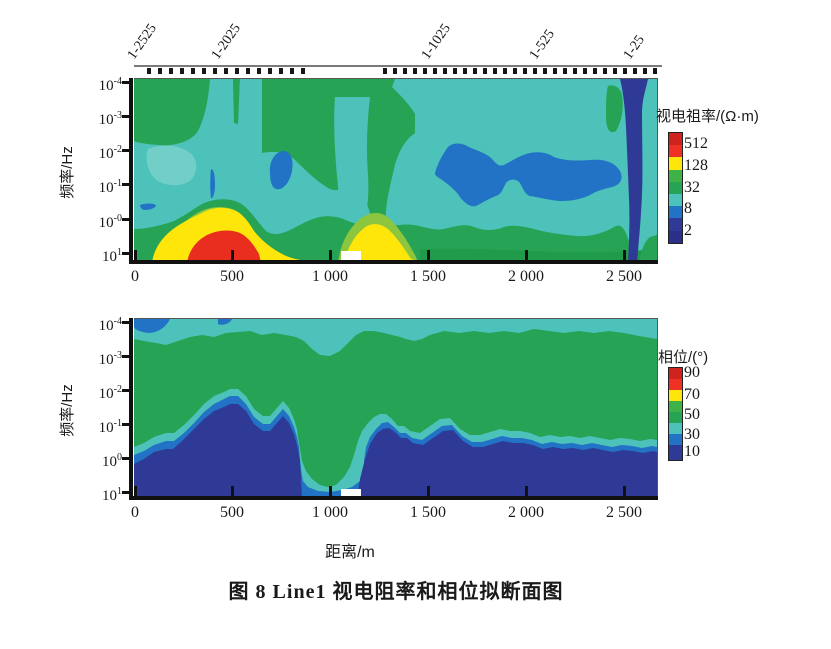 This screenshot has height=649, width=831. I want to click on phase-x-axis-line, so click(393, 498).